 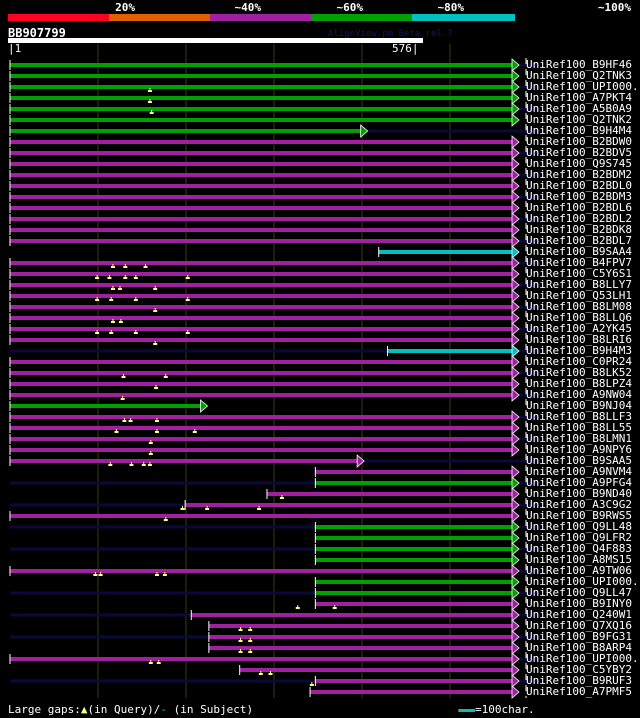 I want to click on hit-label: UniRef100_Q7XQ16, so click(x=579, y=625).